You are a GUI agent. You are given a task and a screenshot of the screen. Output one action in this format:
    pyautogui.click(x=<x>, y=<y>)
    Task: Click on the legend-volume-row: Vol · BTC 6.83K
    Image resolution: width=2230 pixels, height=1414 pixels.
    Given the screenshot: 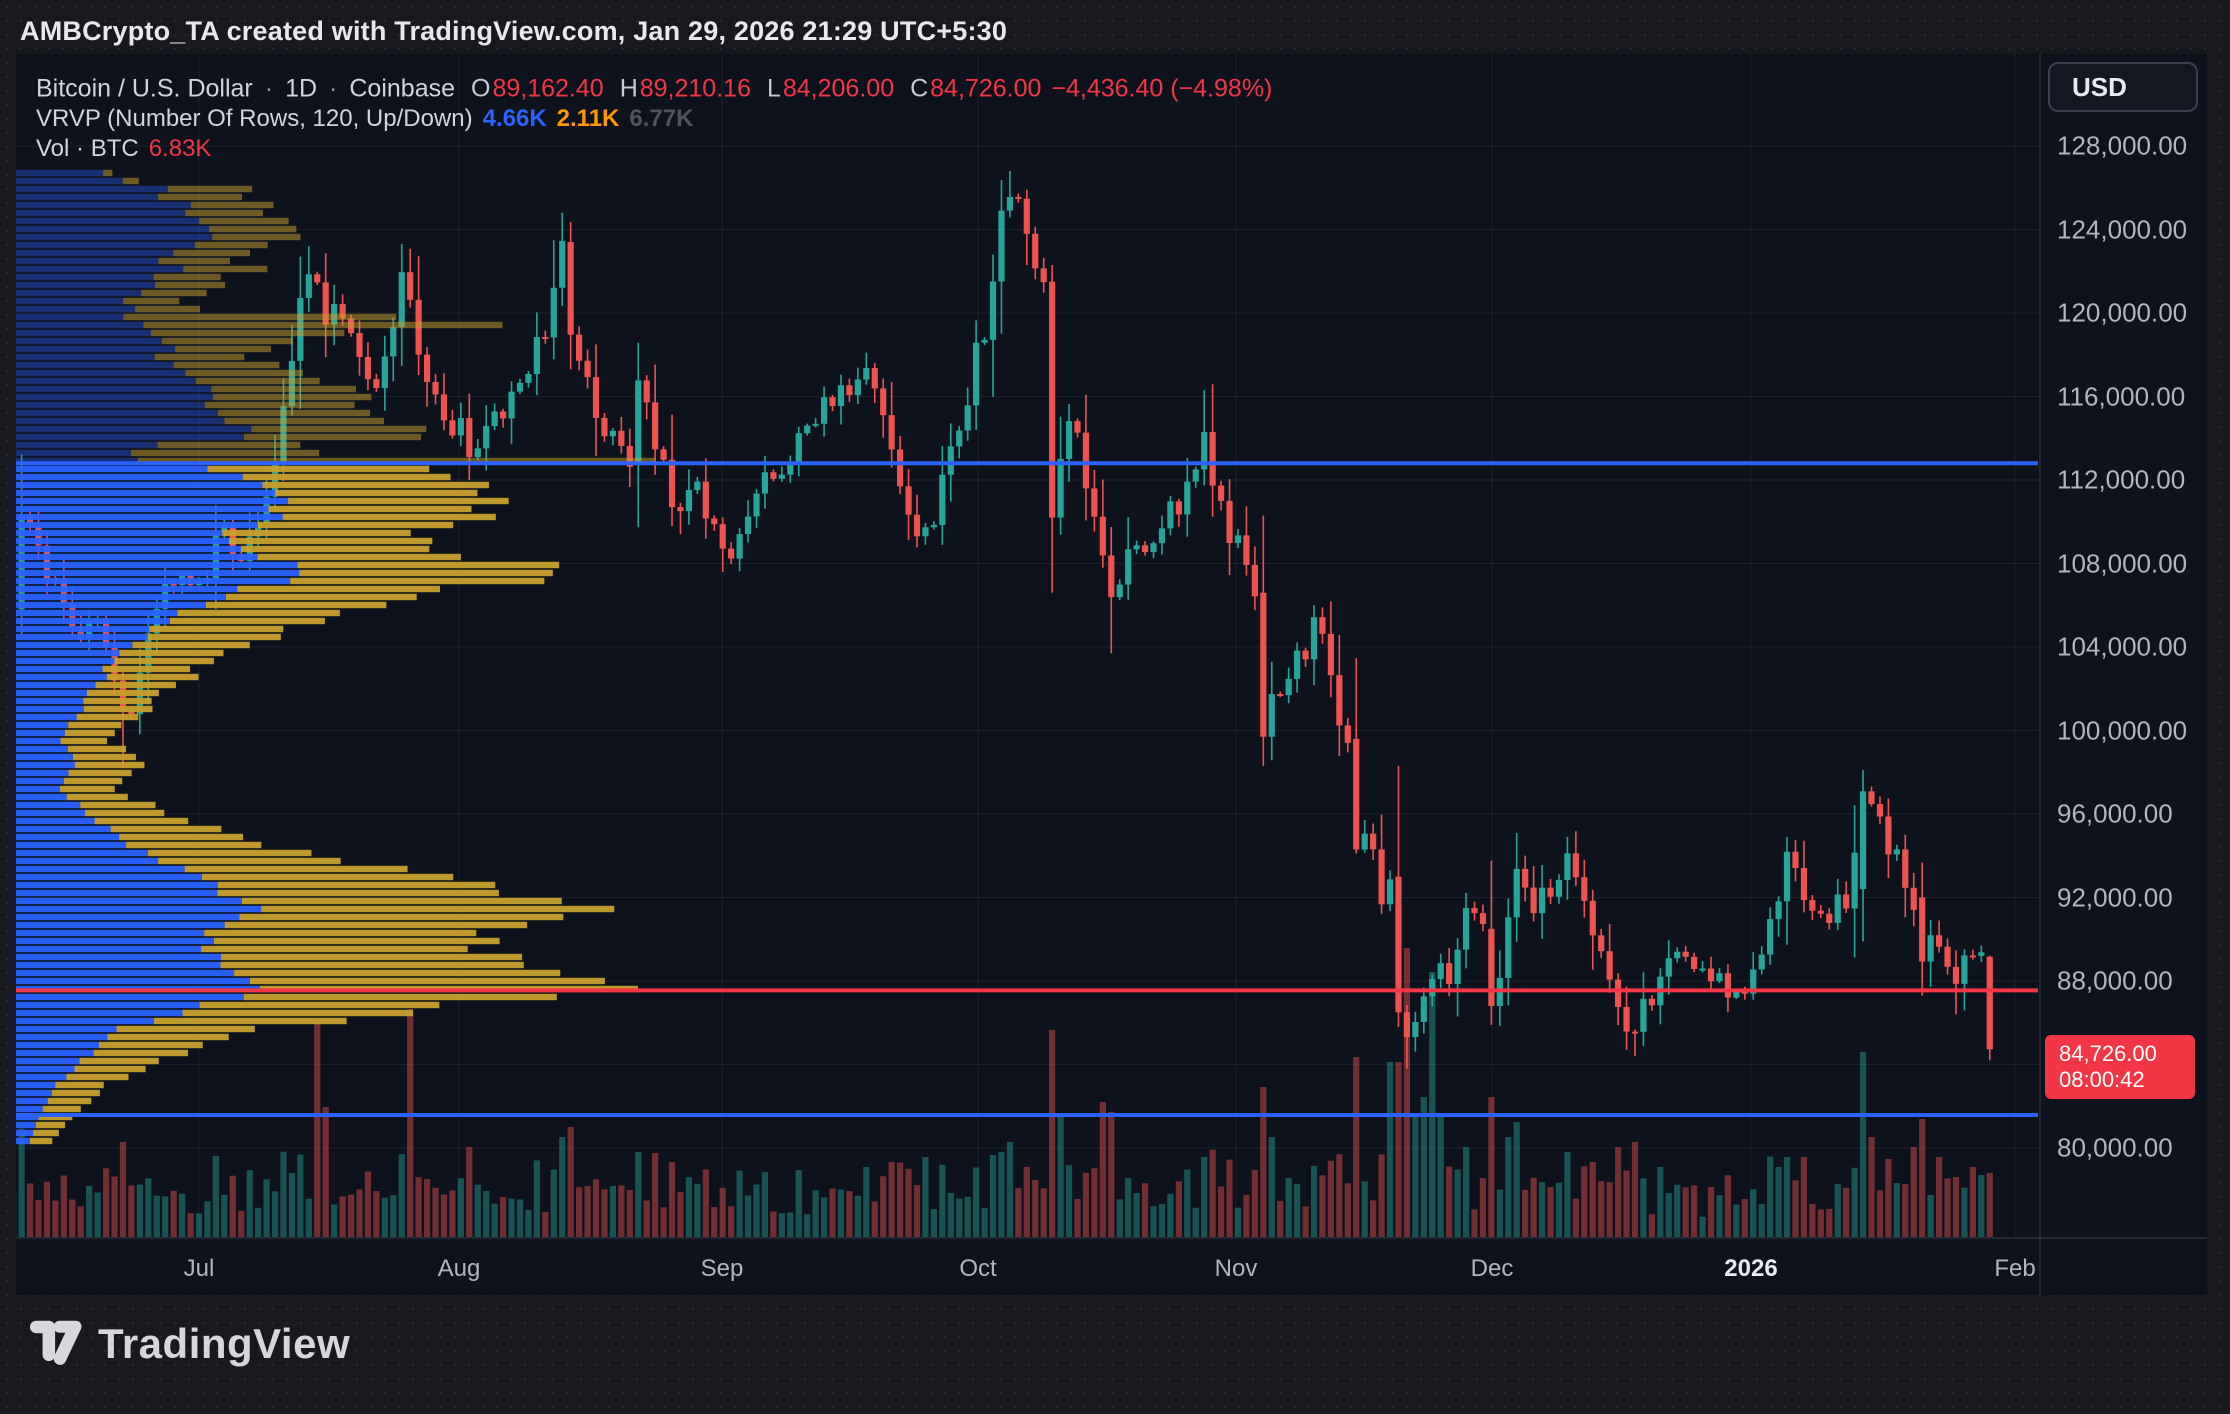 What is the action you would take?
    pyautogui.click(x=123, y=149)
    